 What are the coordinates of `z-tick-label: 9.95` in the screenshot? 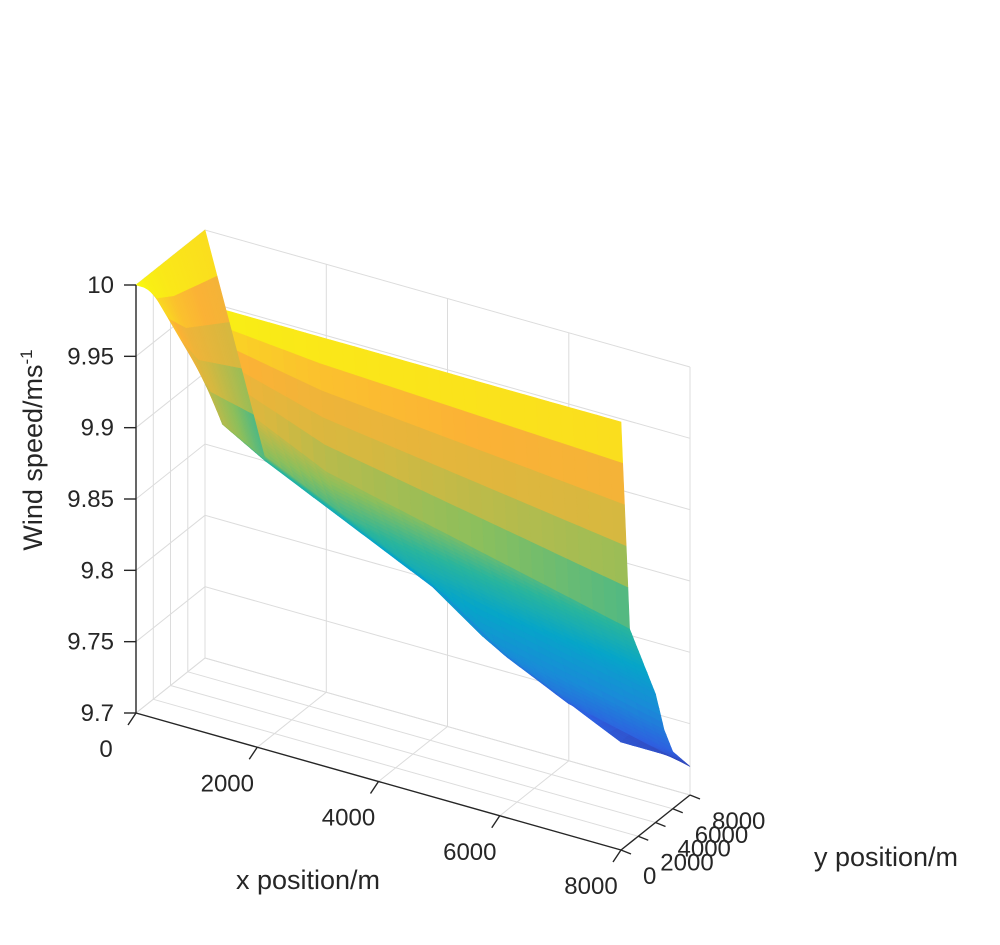 It's located at (90, 356).